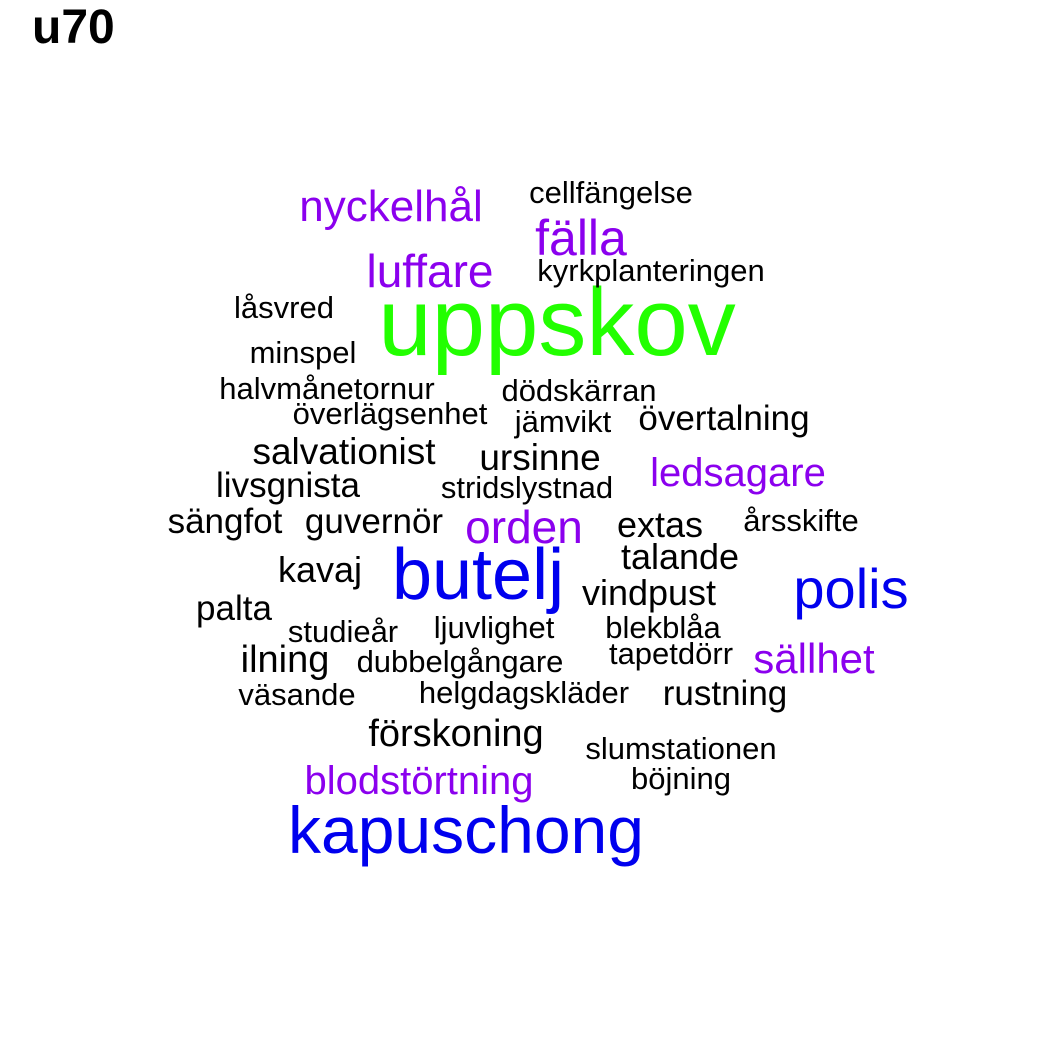 Image resolution: width=1050 pixels, height=1050 pixels. Describe the element at coordinates (650, 270) in the screenshot. I see `cloud-word: kyrkplanteringen` at that location.